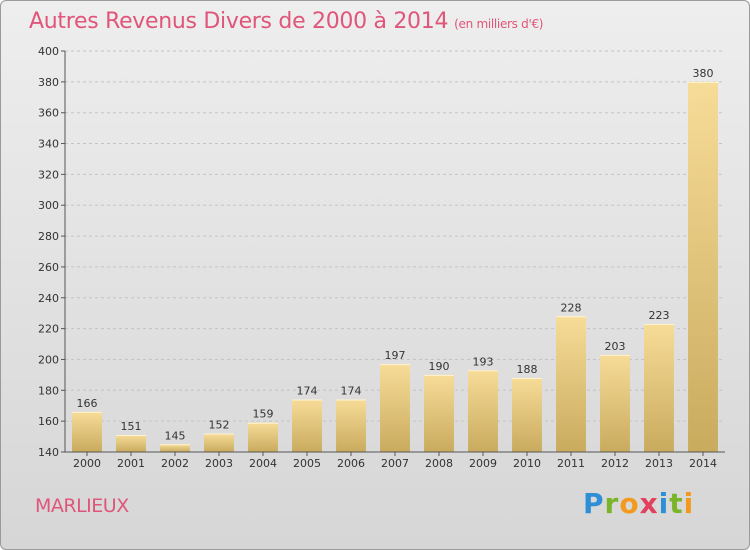 This screenshot has width=750, height=550. I want to click on chart-title-text: Autres Revenus Divers de 2000 à 2014, so click(239, 21).